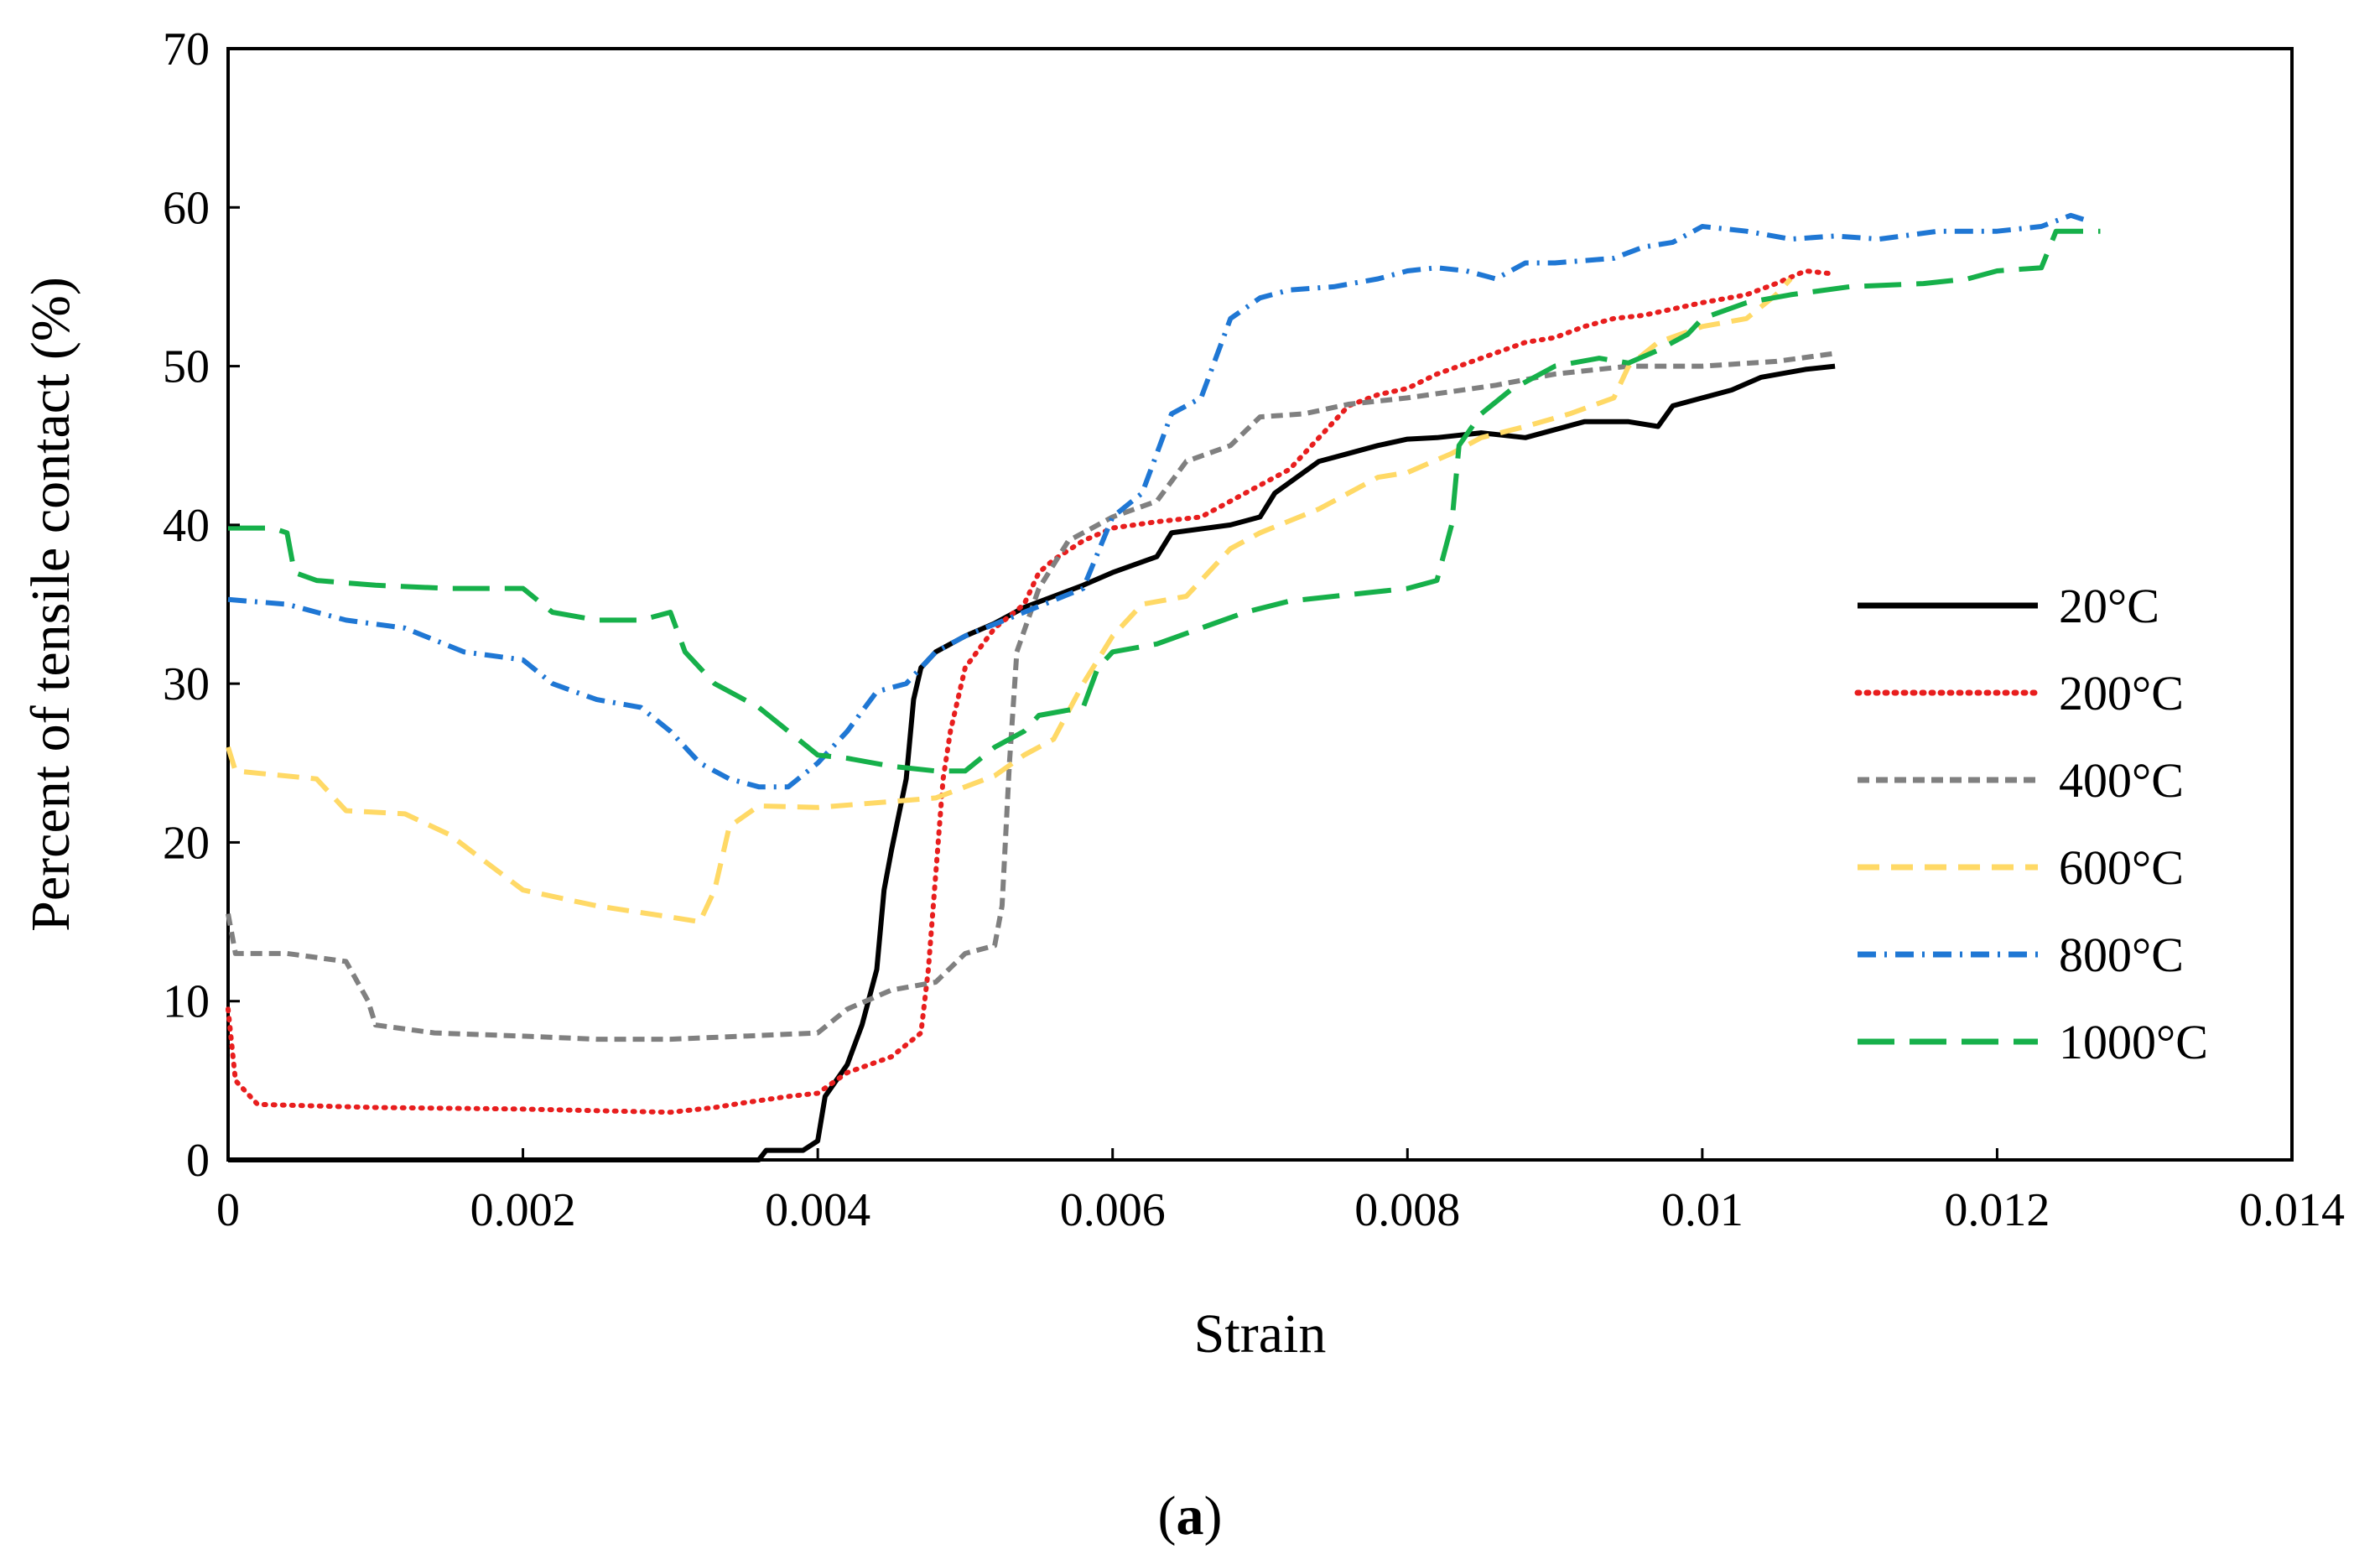 Image resolution: width=2380 pixels, height=1565 pixels. Describe the element at coordinates (2109, 606) in the screenshot. I see `legend-label: 20°C` at that location.